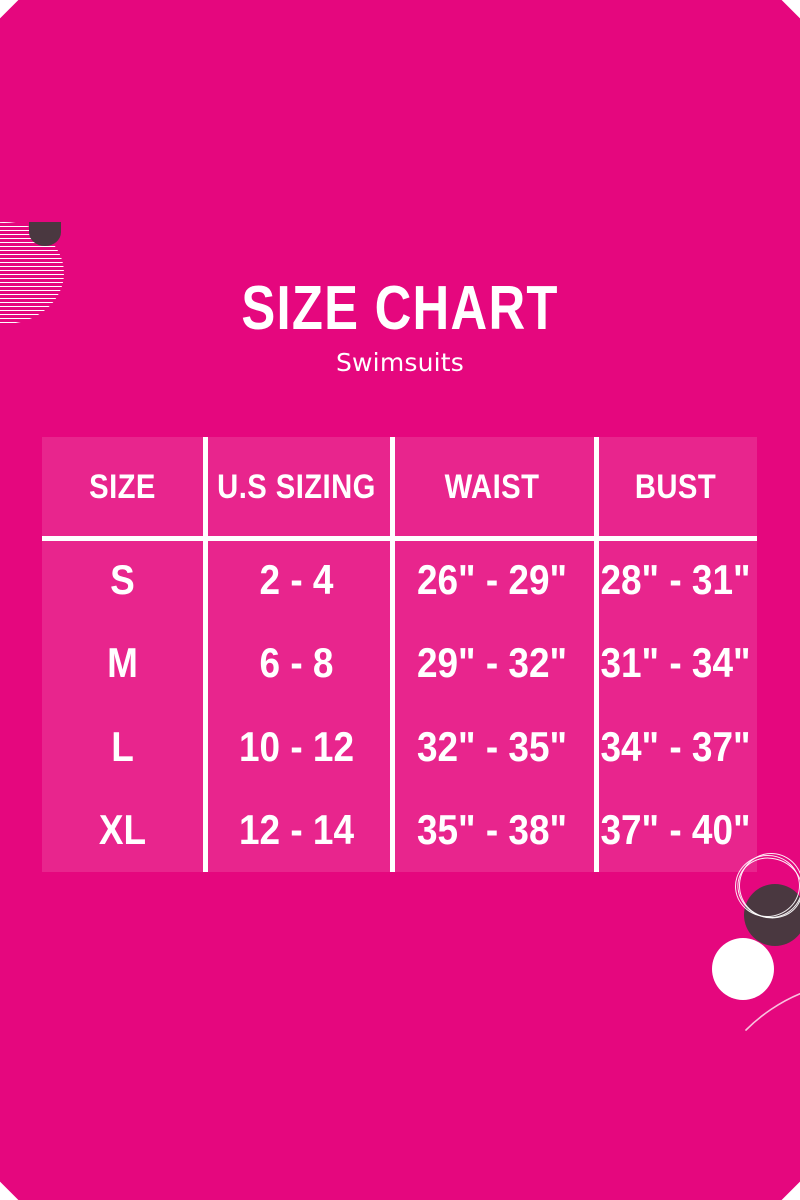 This screenshot has width=800, height=1200. Describe the element at coordinates (296, 663) in the screenshot. I see `table-row: 6 - 8` at that location.